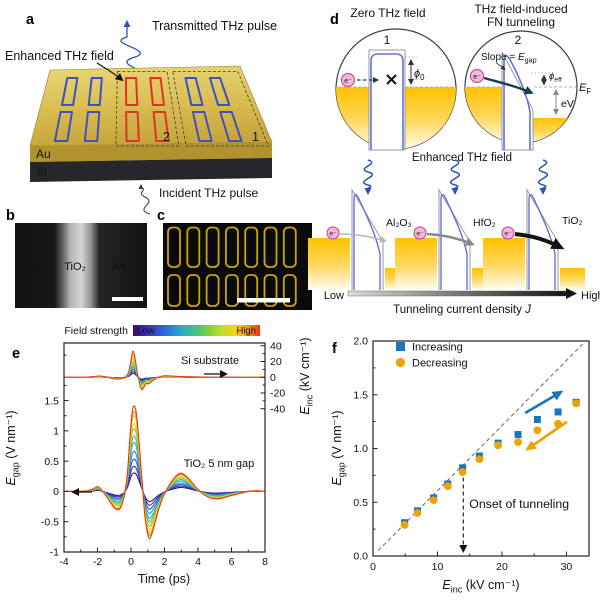 Image resolution: width=600 pixels, height=600 pixels. I want to click on x-tick-label: 20, so click(502, 567).